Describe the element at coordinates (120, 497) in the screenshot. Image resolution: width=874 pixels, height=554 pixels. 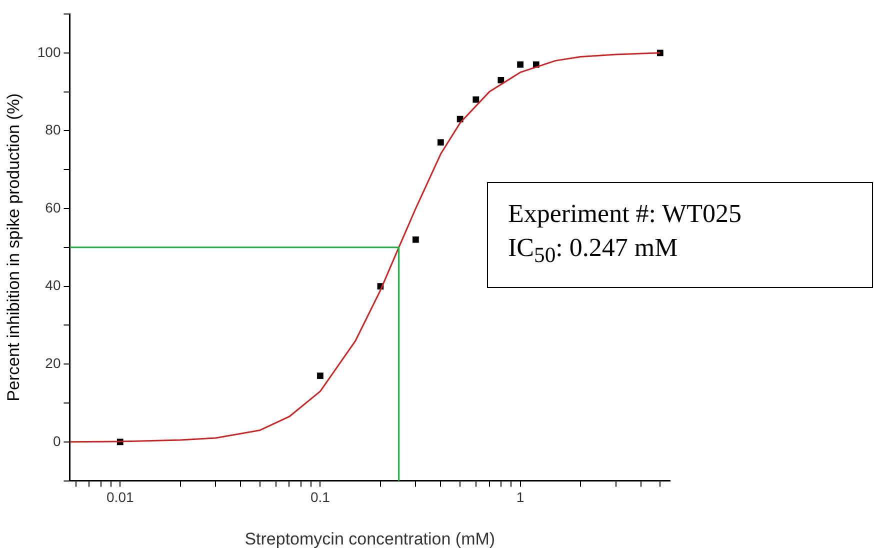
I see `x-tick-label: 0.01` at that location.